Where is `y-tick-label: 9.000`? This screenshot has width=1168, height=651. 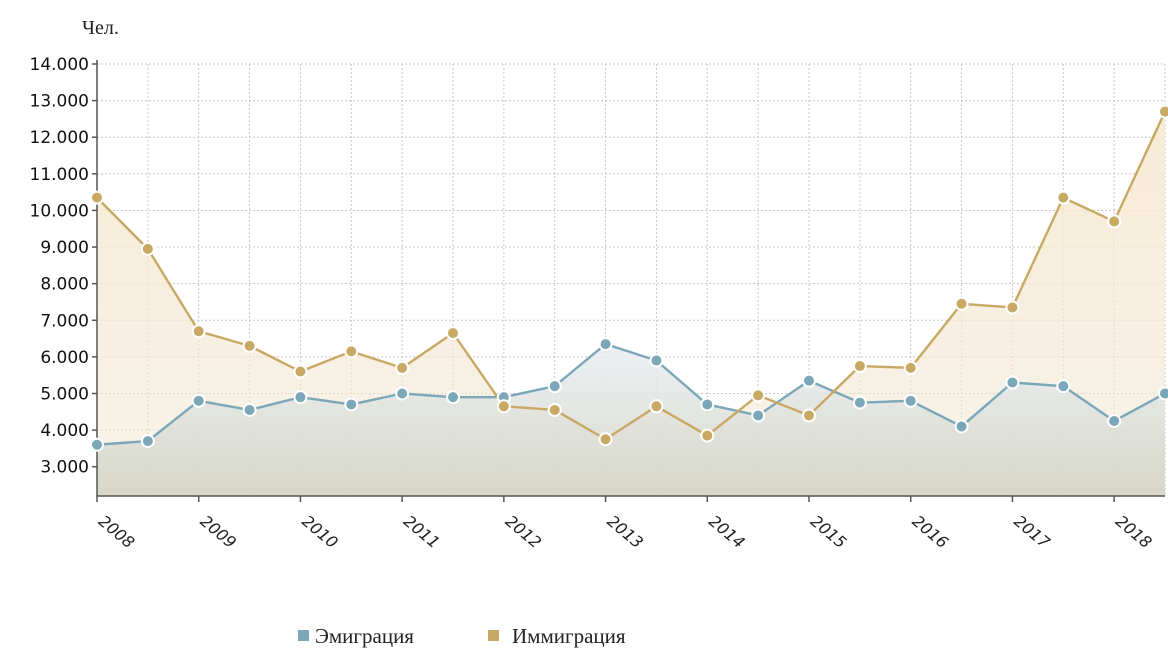 y-tick-label: 9.000 is located at coordinates (64, 248).